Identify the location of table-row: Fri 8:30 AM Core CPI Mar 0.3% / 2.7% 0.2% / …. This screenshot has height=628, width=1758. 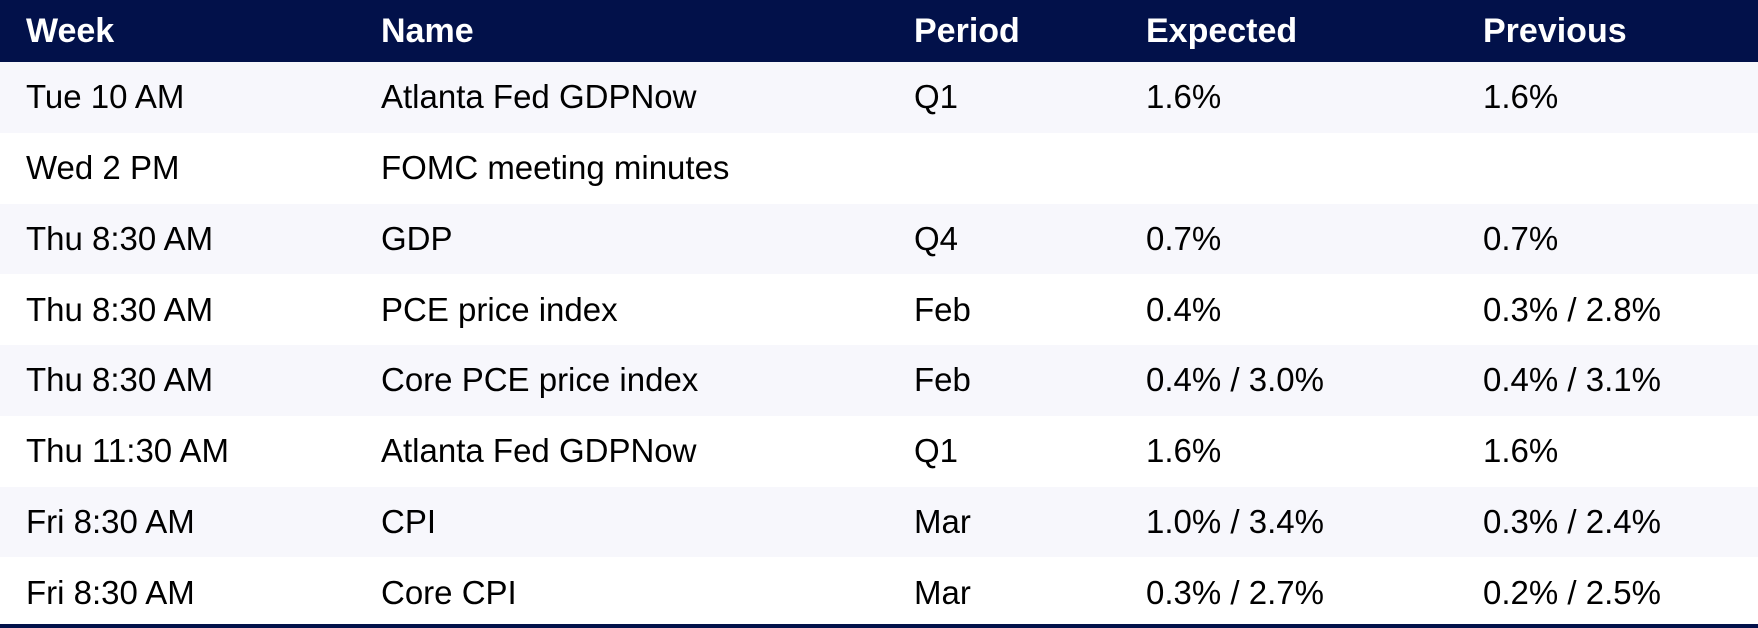
(879, 592).